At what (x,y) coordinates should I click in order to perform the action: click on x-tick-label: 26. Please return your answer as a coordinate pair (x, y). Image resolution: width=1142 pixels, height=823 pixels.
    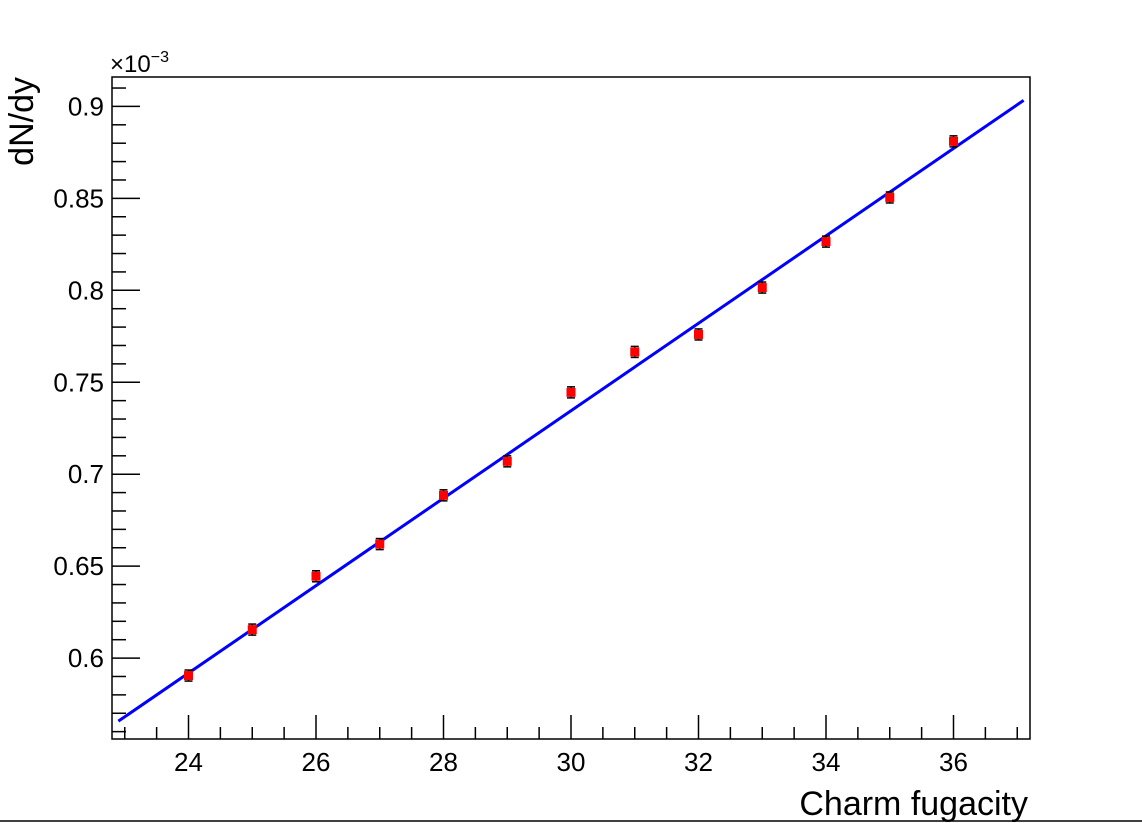
    Looking at the image, I should click on (316, 762).